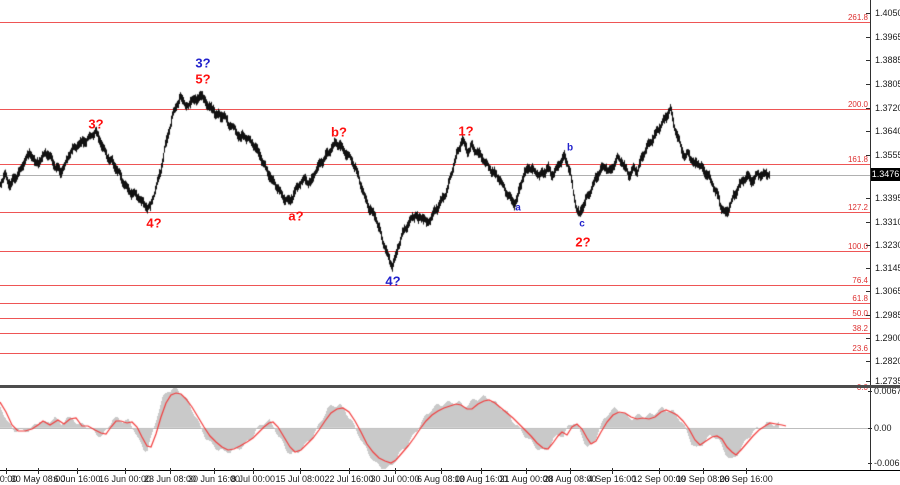  Describe the element at coordinates (887, 361) in the screenshot. I see `price-tick-label: 1.2820` at that location.